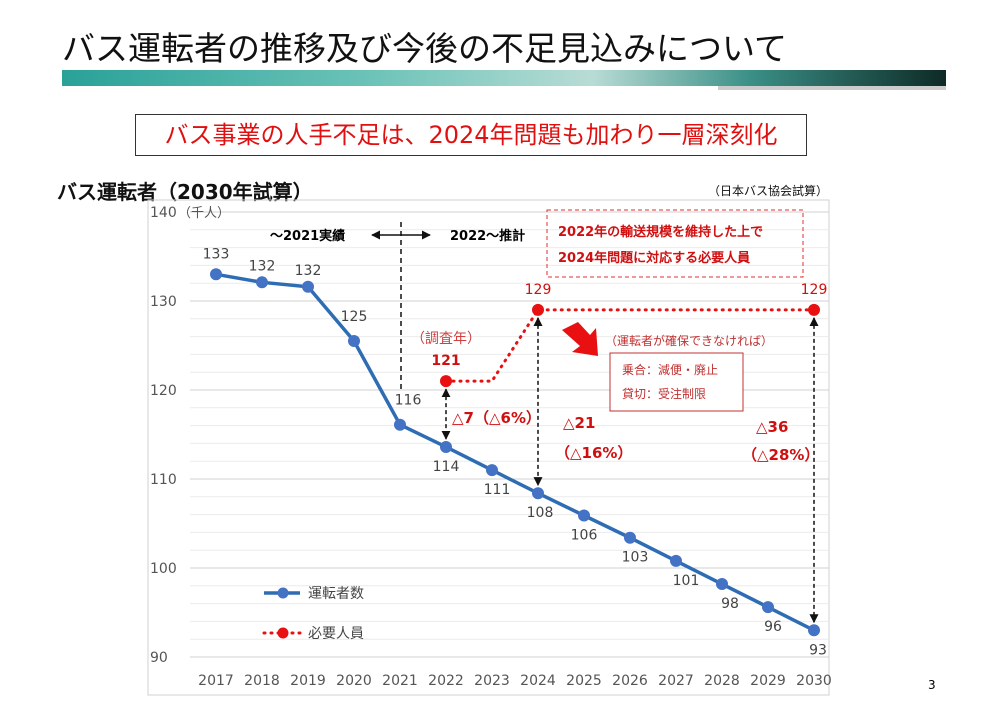  I want to click on y-tick-label: 140, so click(163, 213).